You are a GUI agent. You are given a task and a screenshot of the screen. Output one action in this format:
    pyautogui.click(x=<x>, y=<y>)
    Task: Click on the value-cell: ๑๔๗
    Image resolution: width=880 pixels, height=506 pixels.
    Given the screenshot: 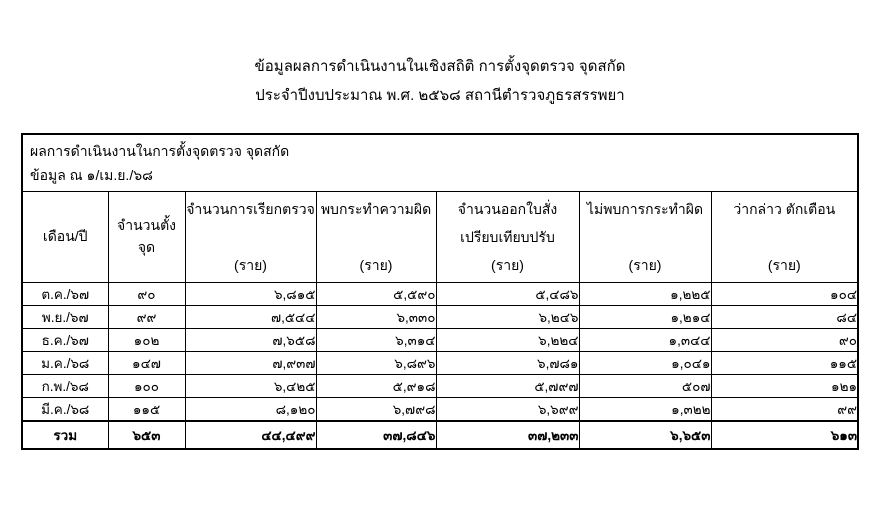 What is the action you would take?
    pyautogui.click(x=146, y=362)
    